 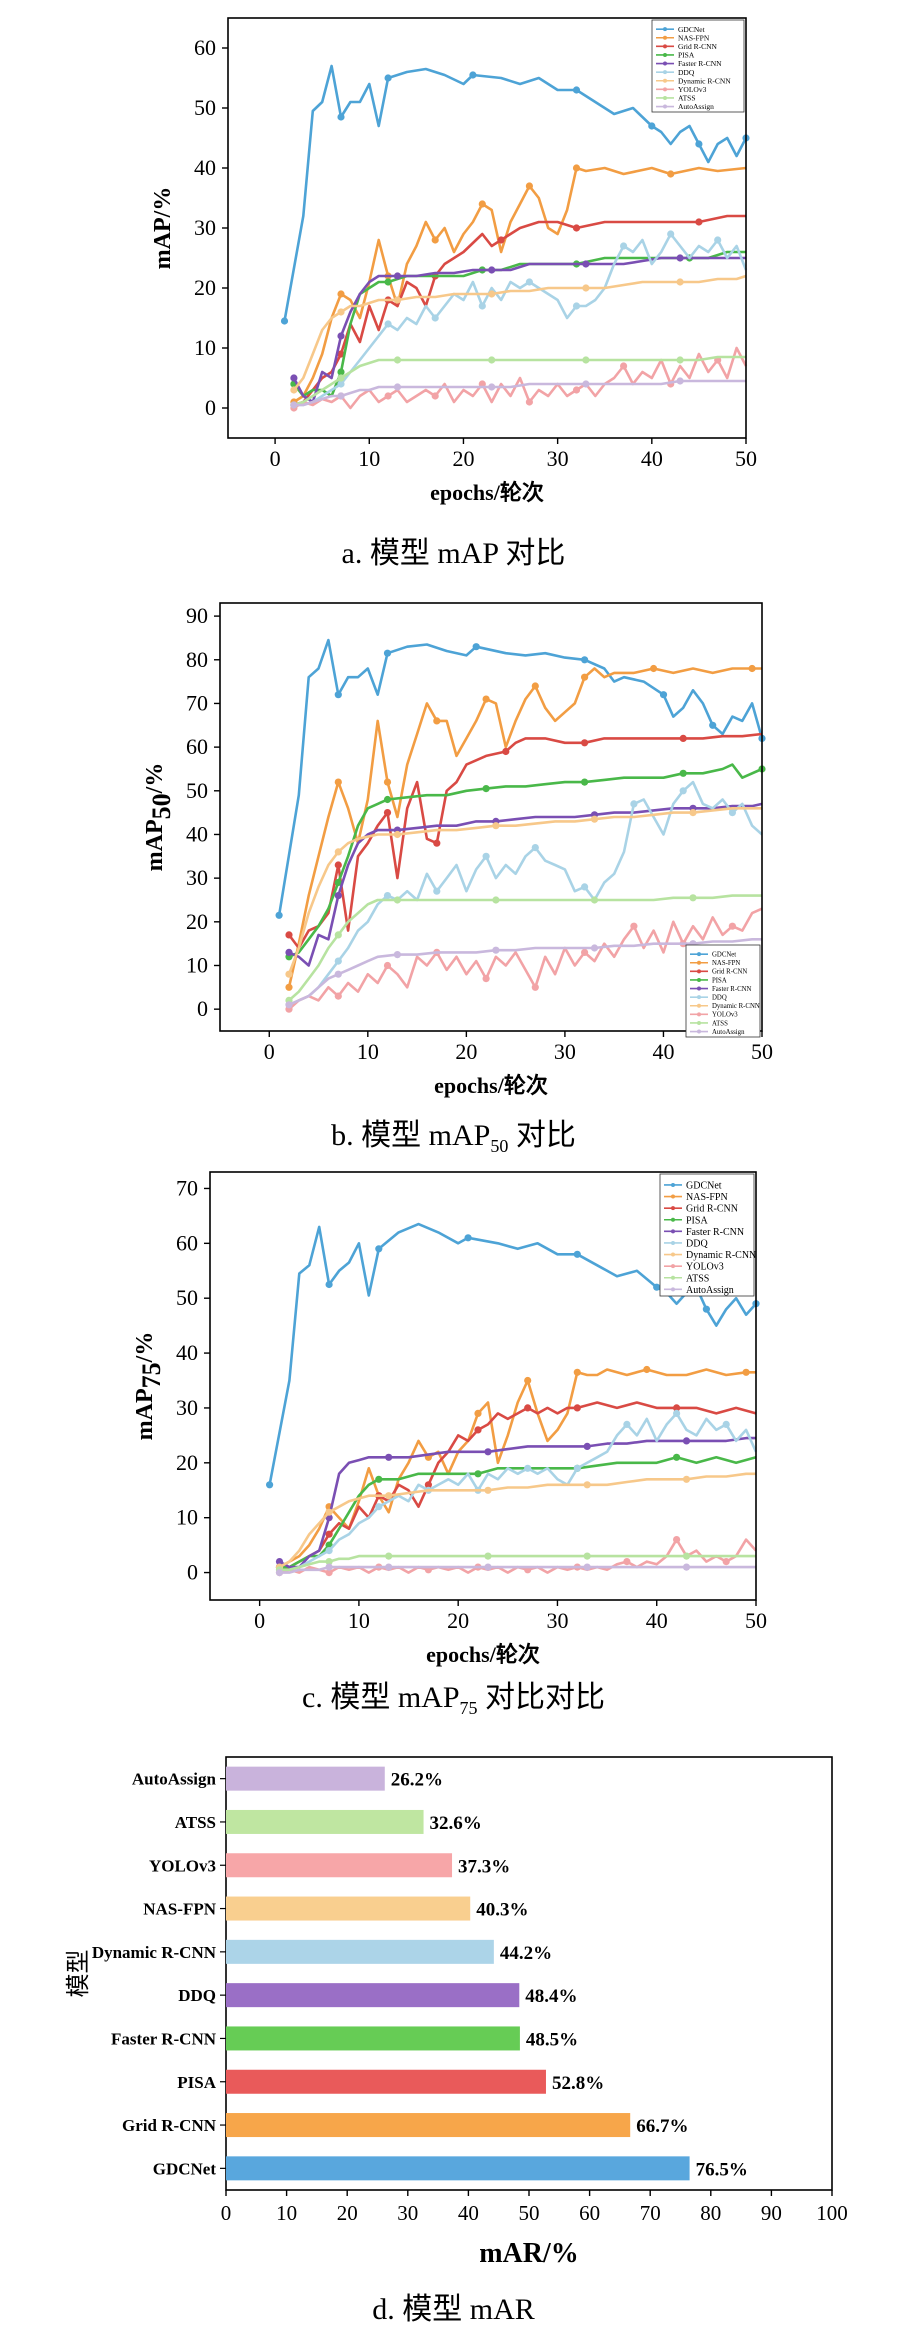 What do you see at coordinates (704, 80) in the screenshot?
I see `legend-label: Dynamic R-CNN` at bounding box center [704, 80].